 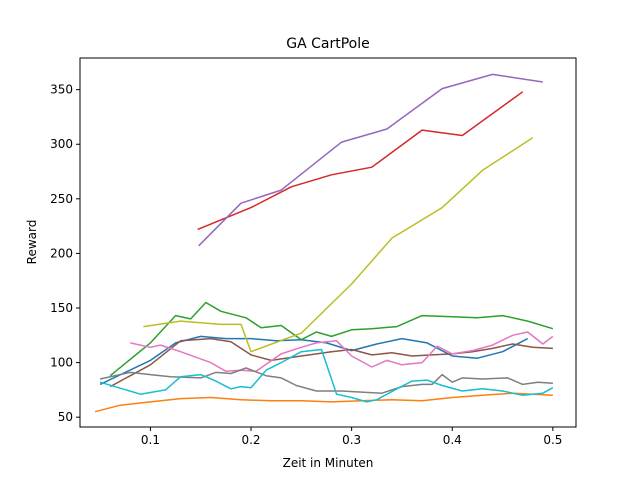 I want to click on x-tick-label: 0.4, so click(x=452, y=440).